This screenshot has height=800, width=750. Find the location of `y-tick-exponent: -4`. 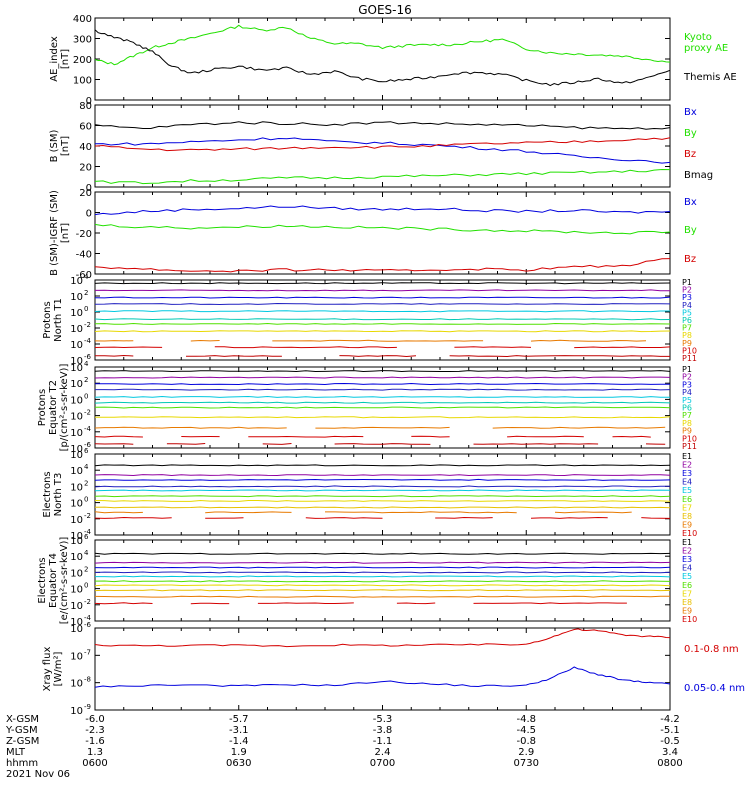

y-tick-exponent: -4 is located at coordinates (88, 341).